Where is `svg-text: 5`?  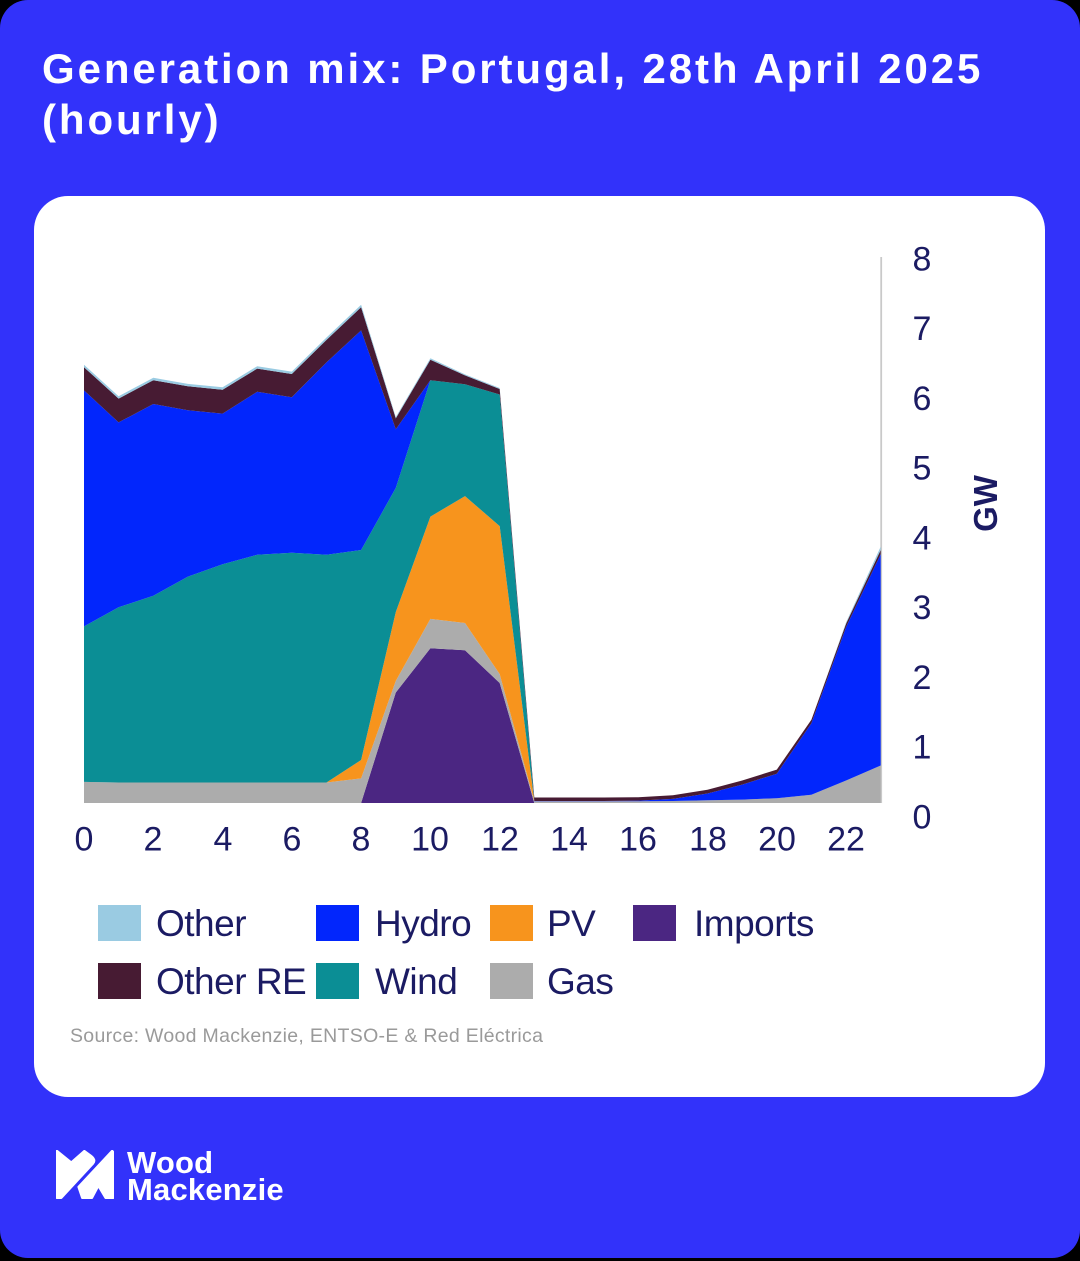
svg-text: 5 is located at coordinates (922, 469).